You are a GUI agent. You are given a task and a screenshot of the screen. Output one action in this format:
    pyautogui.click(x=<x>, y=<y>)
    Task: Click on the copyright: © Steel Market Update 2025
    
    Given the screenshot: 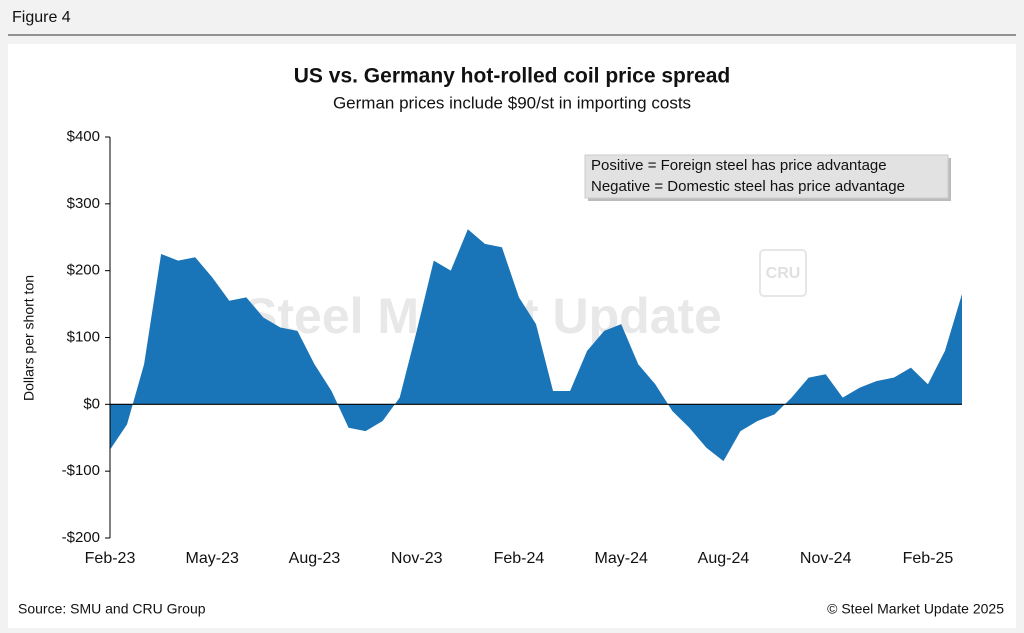 What is the action you would take?
    pyautogui.click(x=915, y=609)
    